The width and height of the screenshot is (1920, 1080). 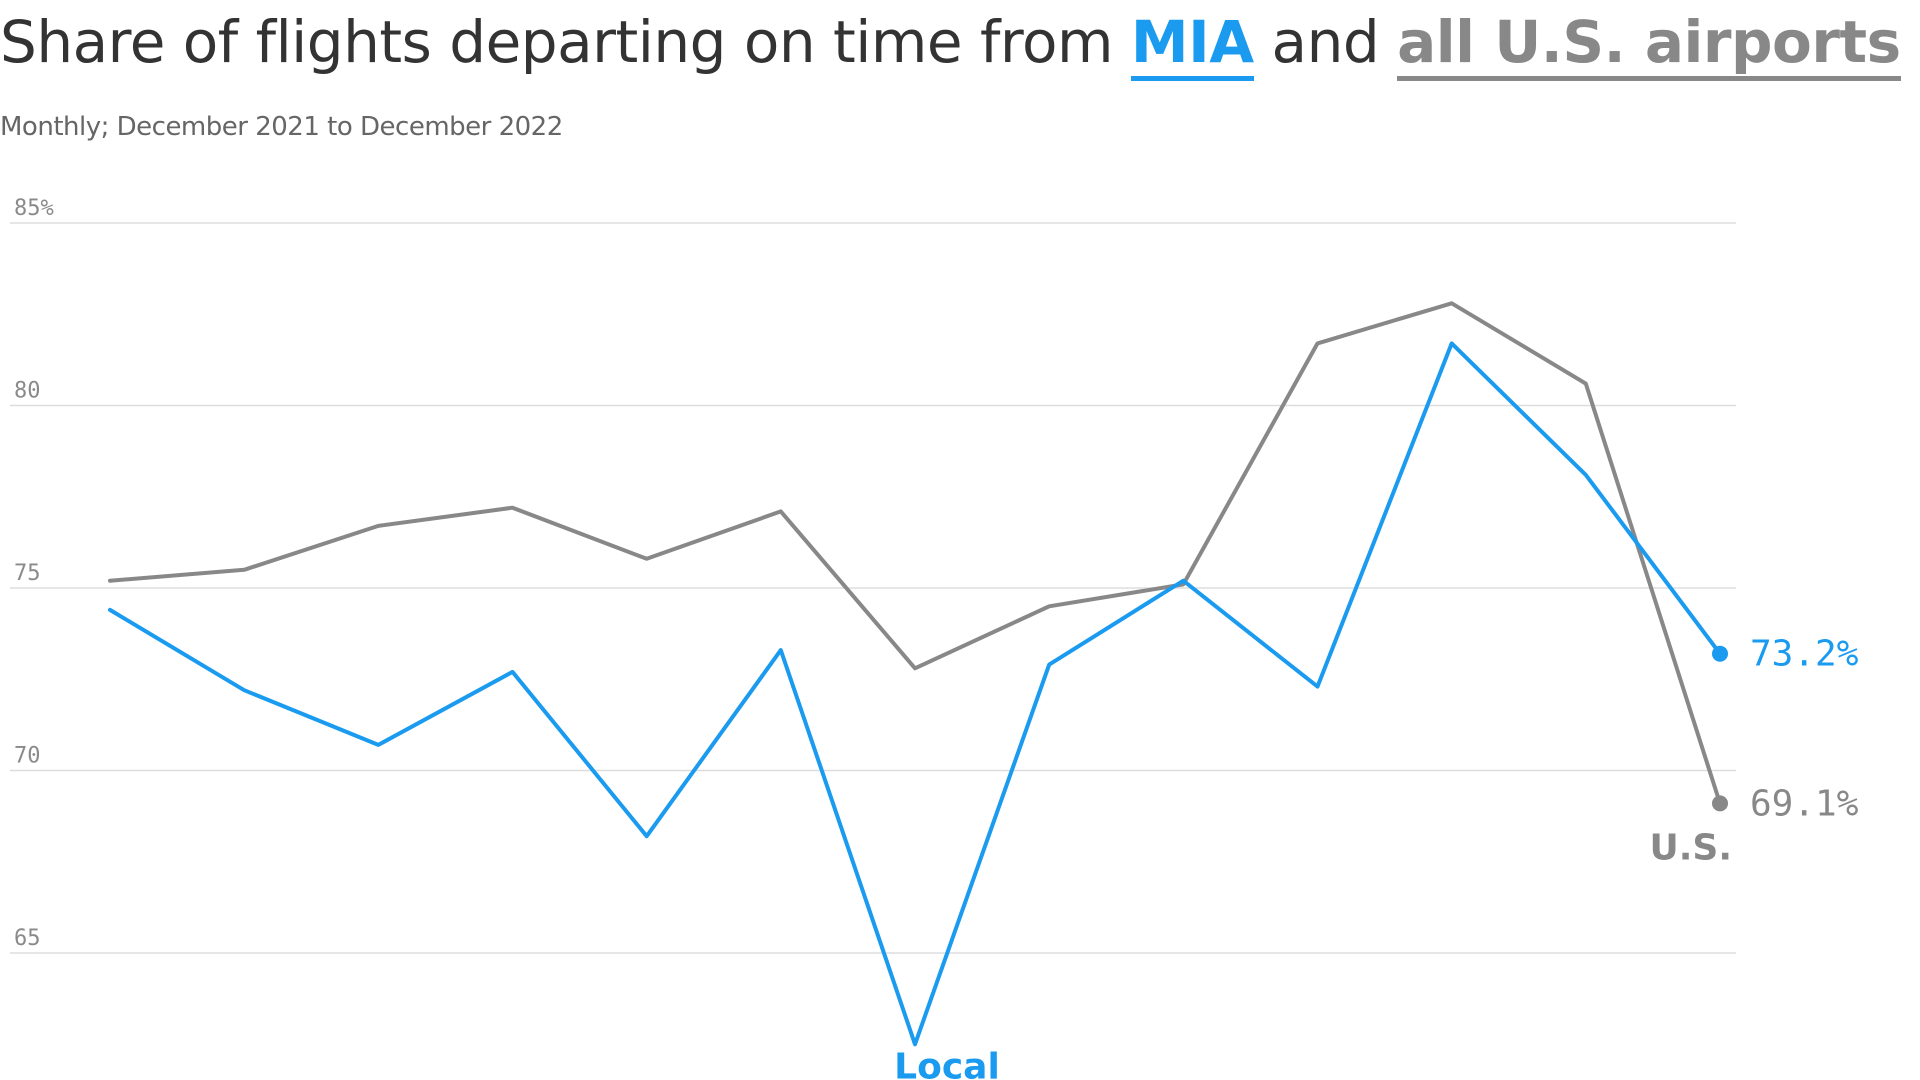 I want to click on y-tick-label-70: 70, so click(x=27, y=756).